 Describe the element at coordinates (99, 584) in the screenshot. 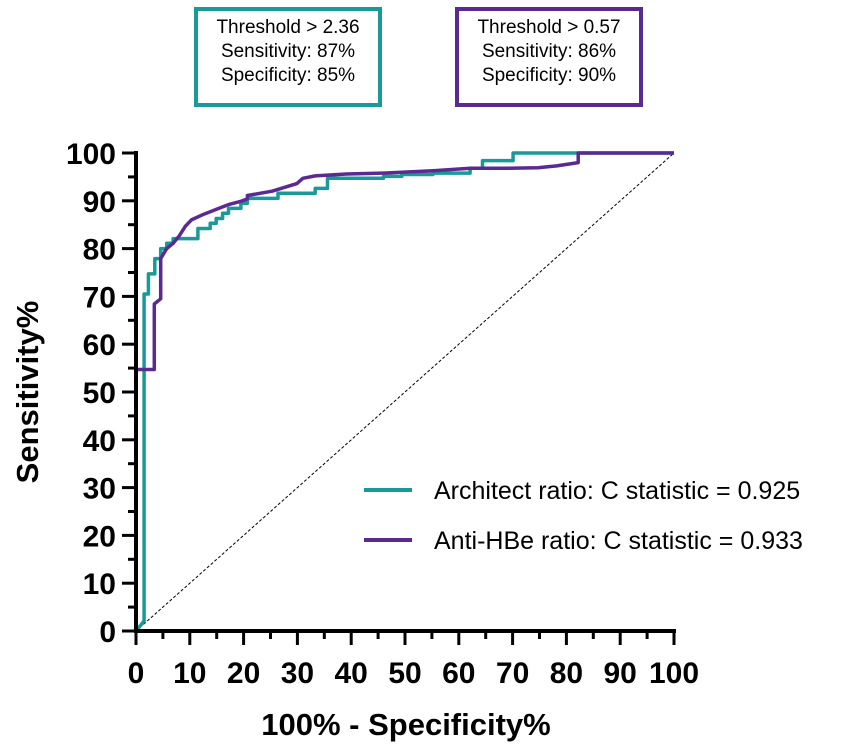

I see `y-tick-label: 10` at that location.